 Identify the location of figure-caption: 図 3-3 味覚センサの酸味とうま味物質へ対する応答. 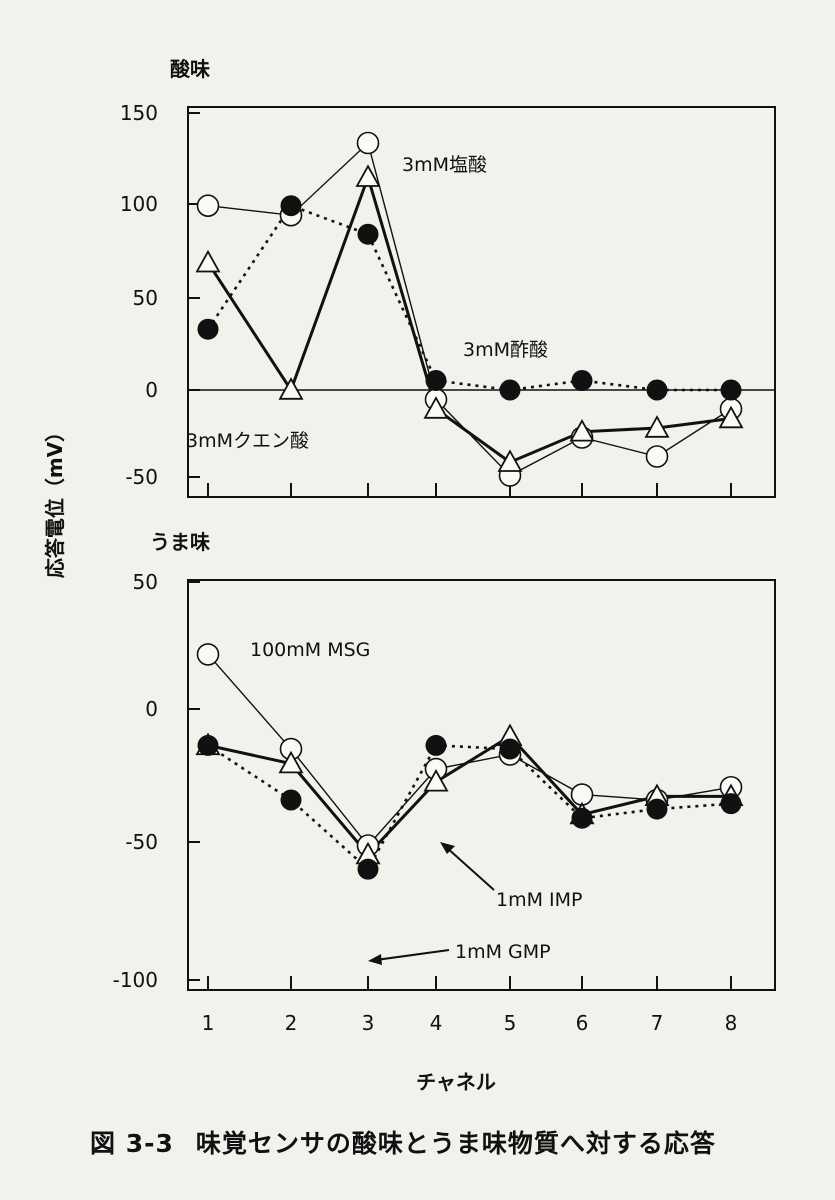
(403, 1142).